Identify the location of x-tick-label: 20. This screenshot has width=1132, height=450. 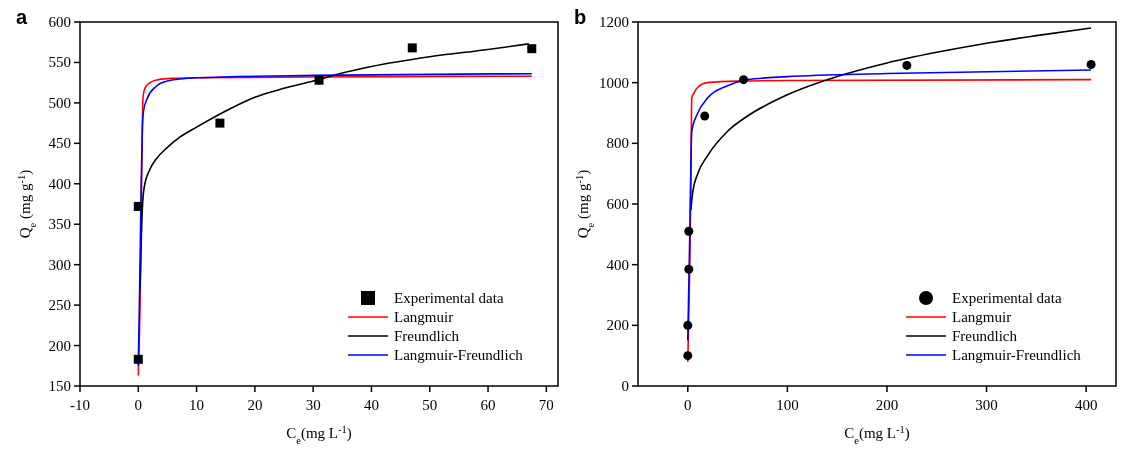
(255, 405).